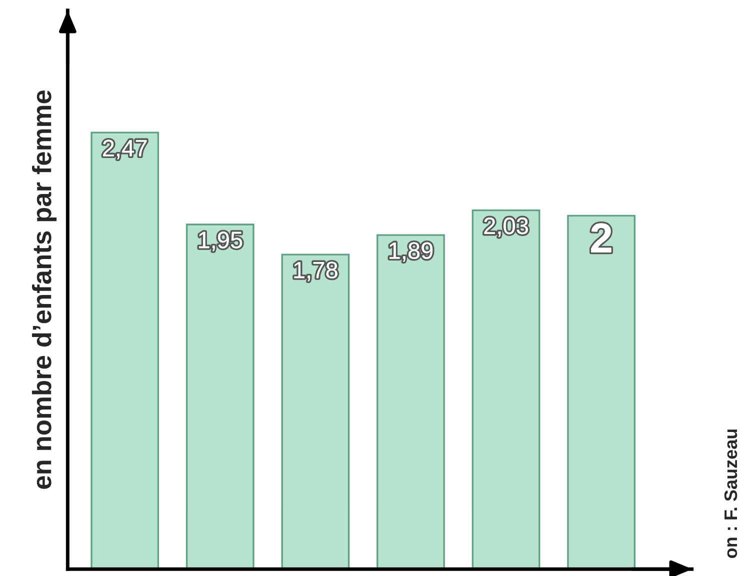  I want to click on y-axis-title: en nombre d’enfants par femme, so click(44, 289).